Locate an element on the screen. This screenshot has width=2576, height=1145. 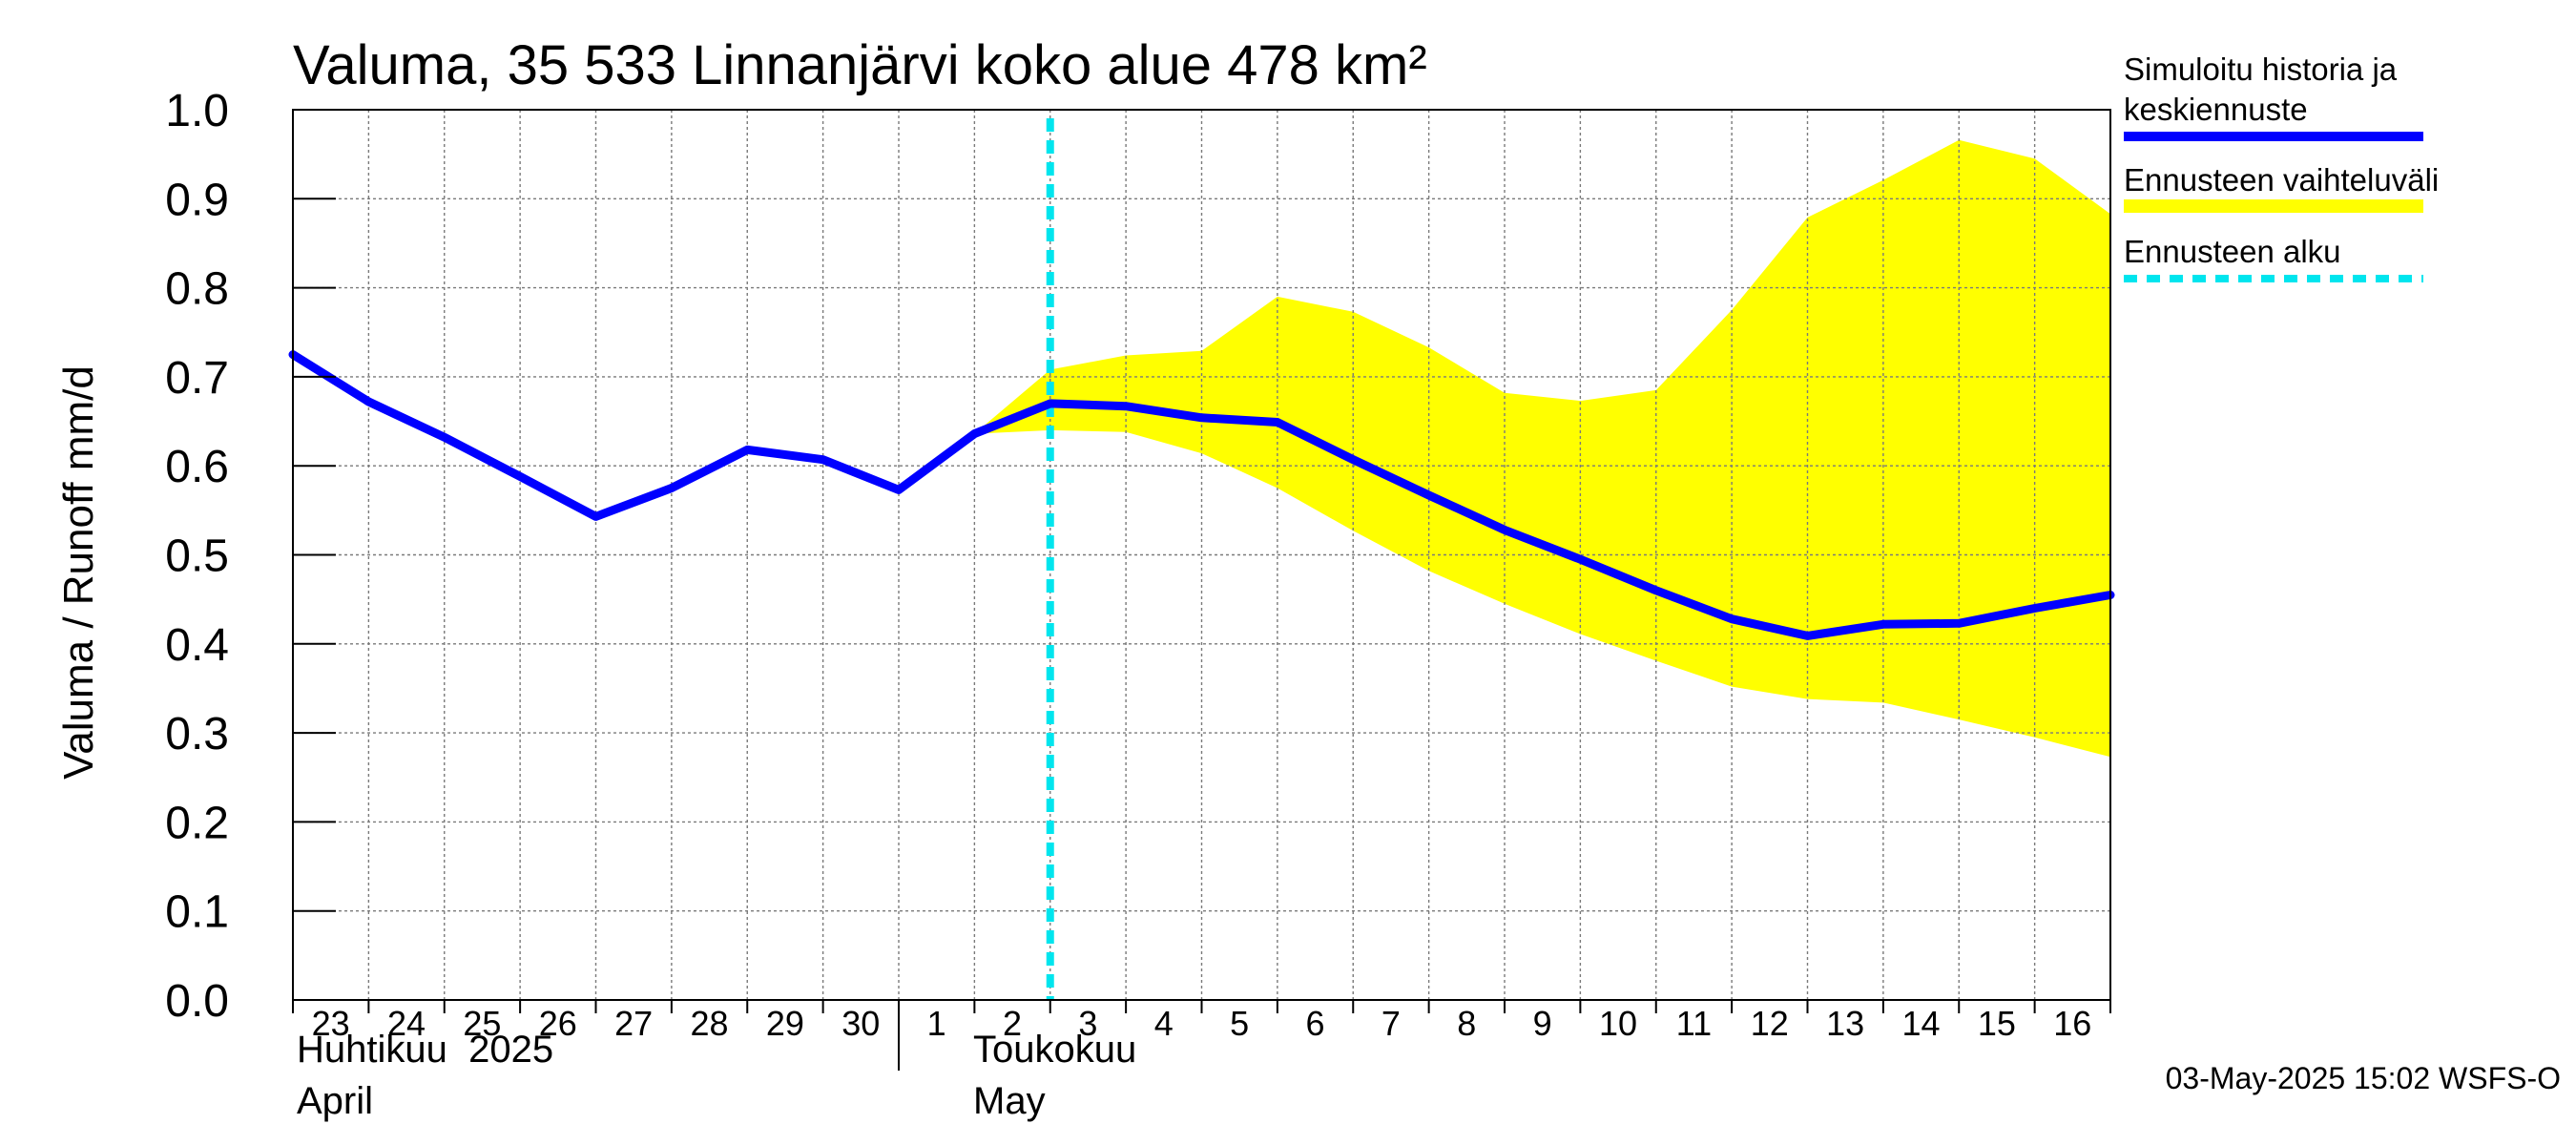
x-tick-label: 8 is located at coordinates (1466, 1023).